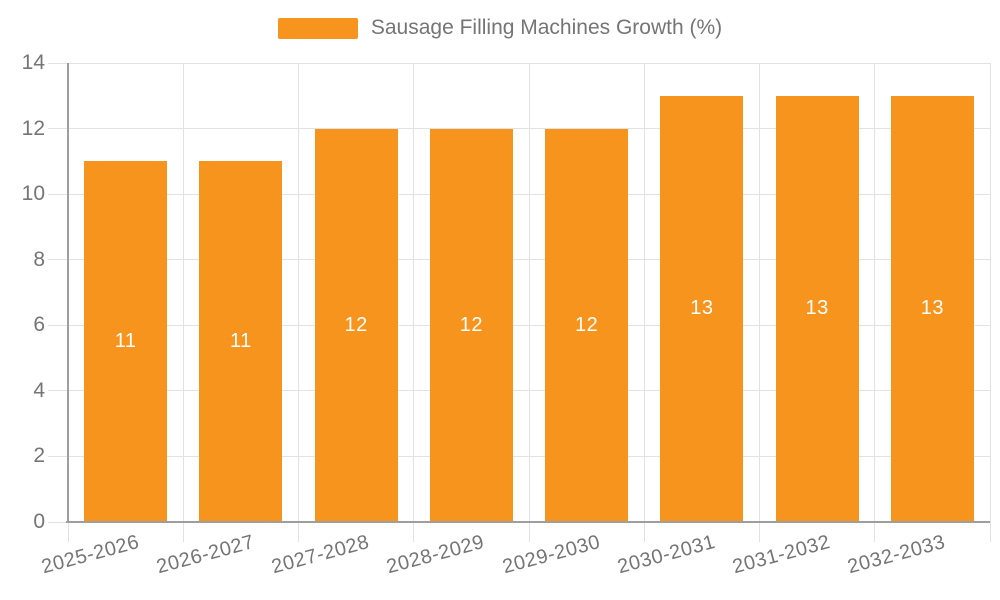 This screenshot has height=600, width=1000. What do you see at coordinates (33, 62) in the screenshot?
I see `y-axis-label: 14` at bounding box center [33, 62].